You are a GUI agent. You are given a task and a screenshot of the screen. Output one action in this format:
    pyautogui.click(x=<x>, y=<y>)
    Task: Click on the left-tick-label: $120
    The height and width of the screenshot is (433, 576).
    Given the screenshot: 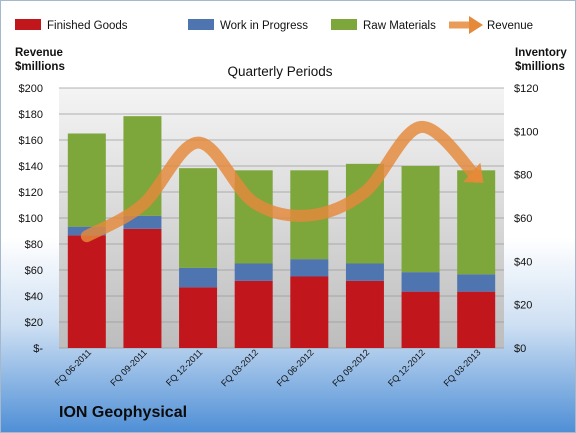 What is the action you would take?
    pyautogui.click(x=31, y=193)
    